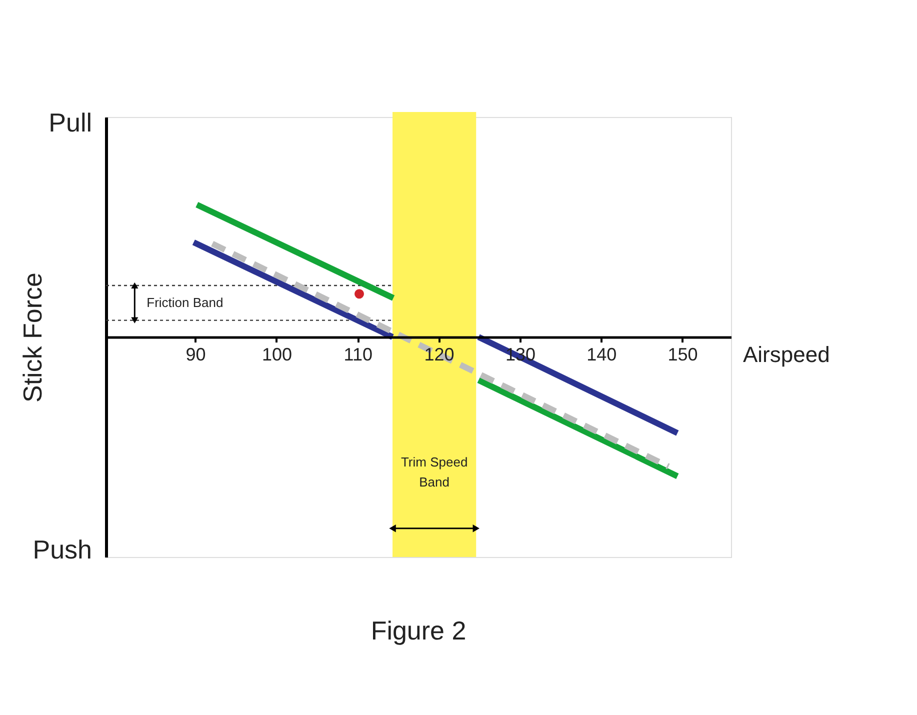  I want to click on x-tick-label: 120, so click(439, 354).